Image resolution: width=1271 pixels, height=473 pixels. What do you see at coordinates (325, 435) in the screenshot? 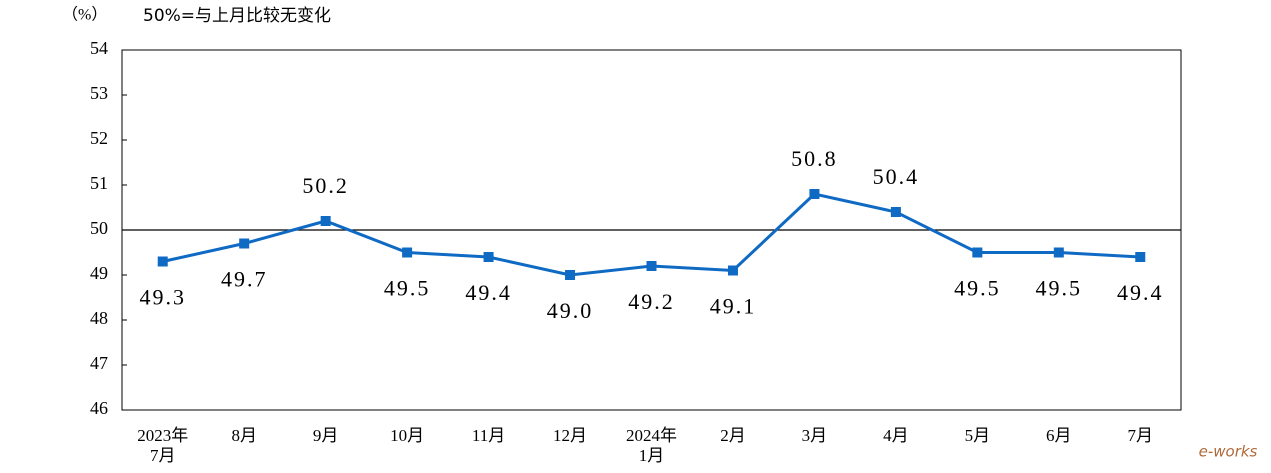
I see `x-tick-label: 9月` at bounding box center [325, 435].